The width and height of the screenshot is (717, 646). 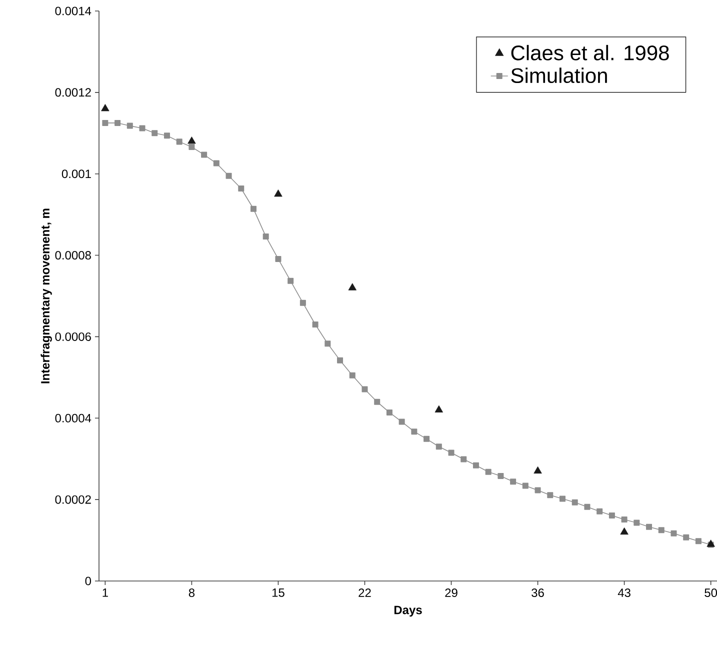 What do you see at coordinates (46, 296) in the screenshot?
I see `y-axis-title: Interfragmentary movement, m` at bounding box center [46, 296].